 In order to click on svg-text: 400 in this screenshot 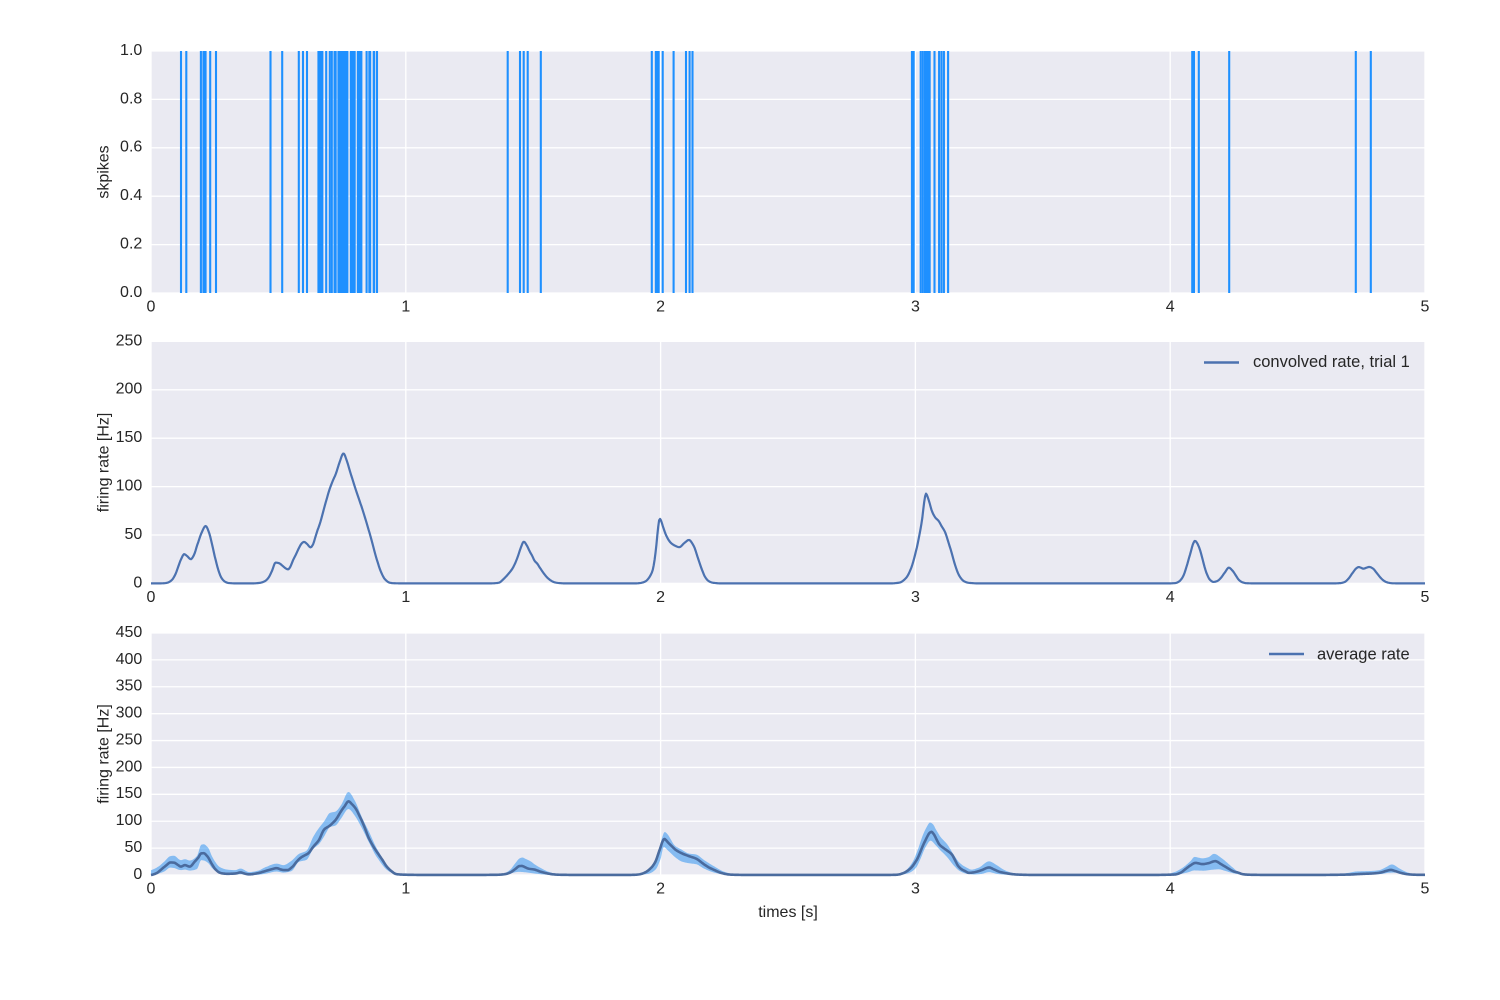, I will do `click(129, 659)`.